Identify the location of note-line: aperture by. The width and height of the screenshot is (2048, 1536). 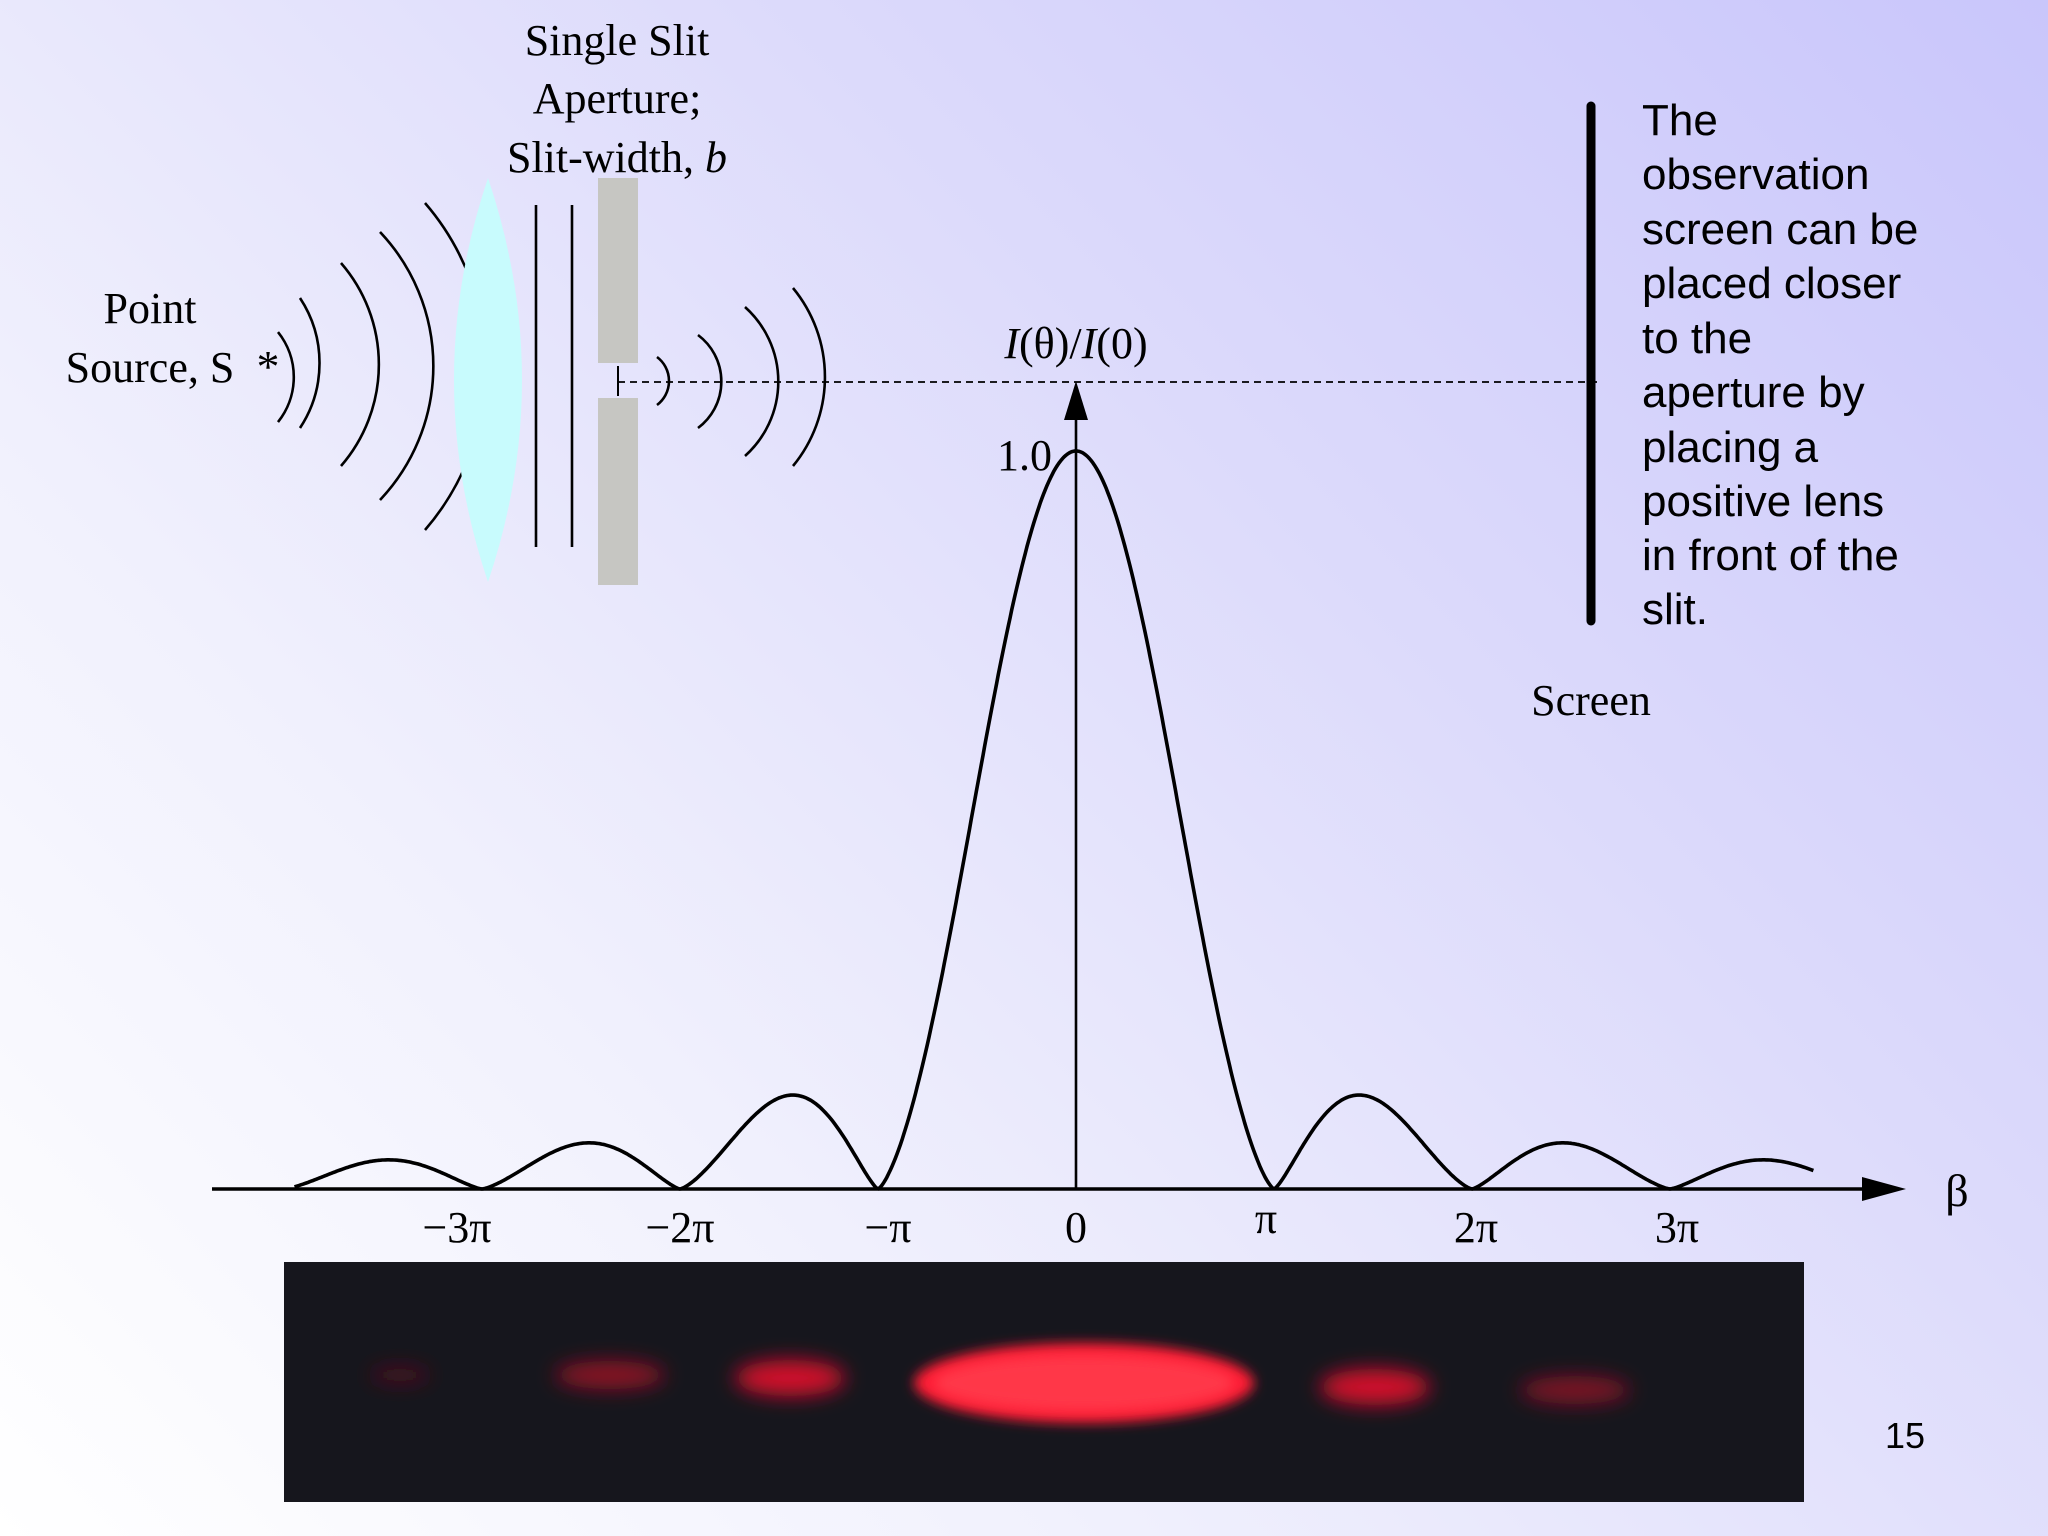
(1753, 392).